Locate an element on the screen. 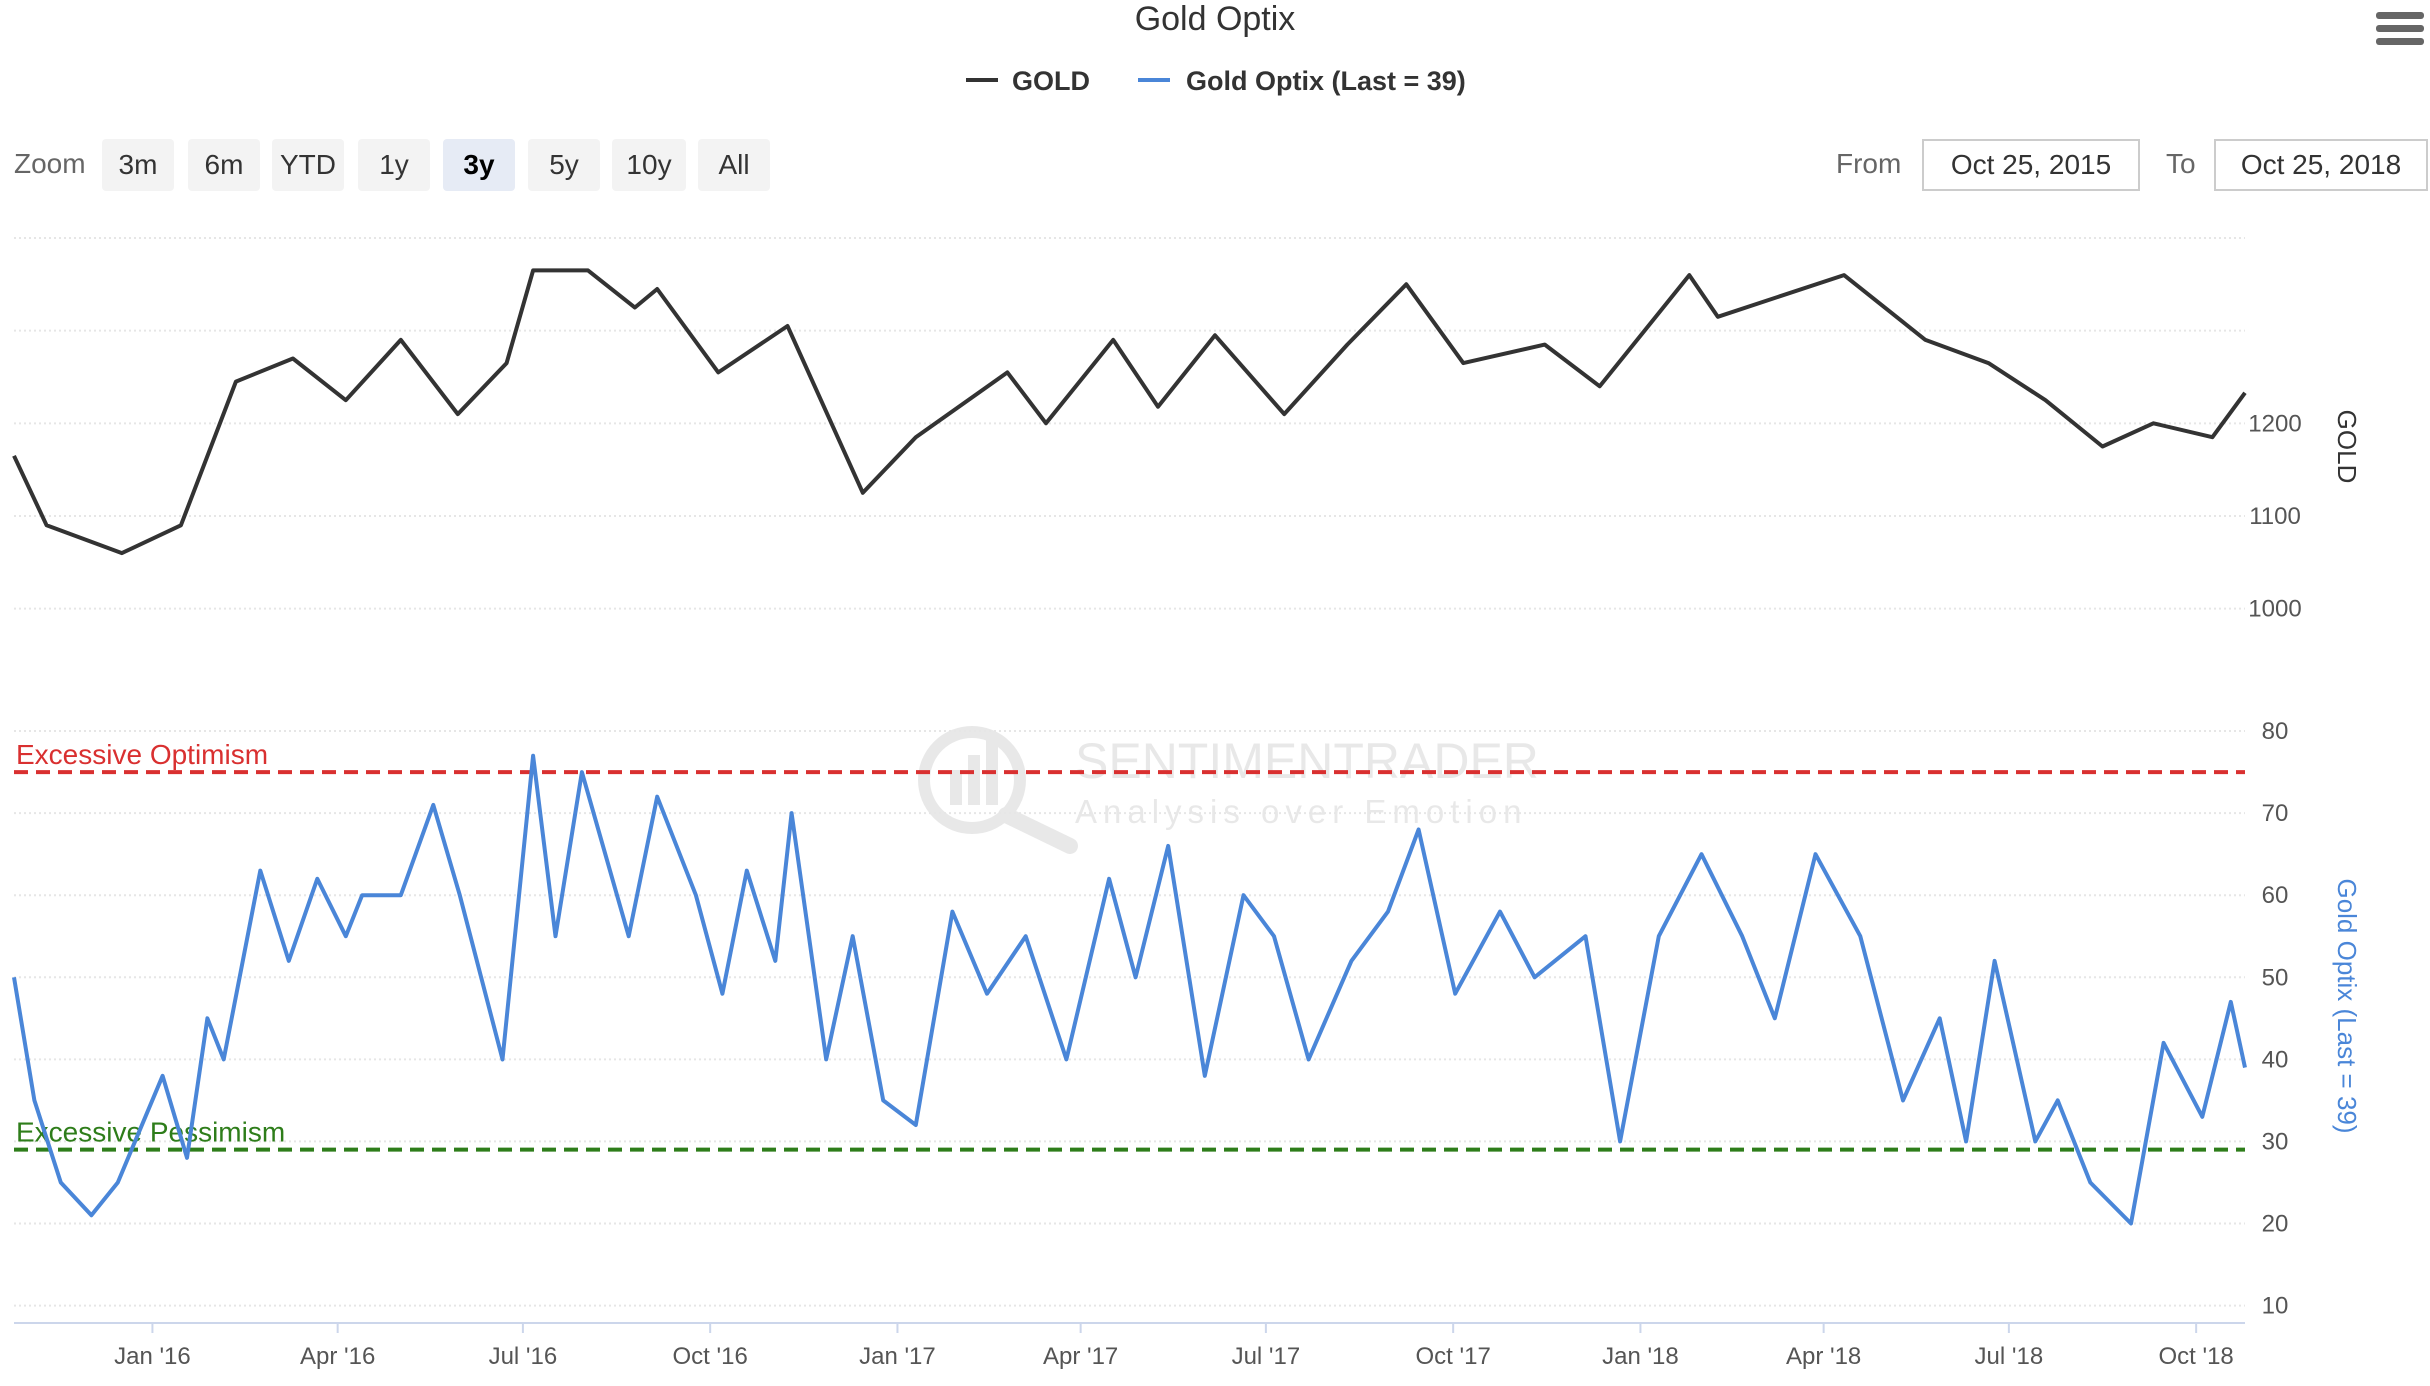 The image size is (2430, 1386). legend-item-gold-optix: Gold Optix (Last = 39) is located at coordinates (1302, 81).